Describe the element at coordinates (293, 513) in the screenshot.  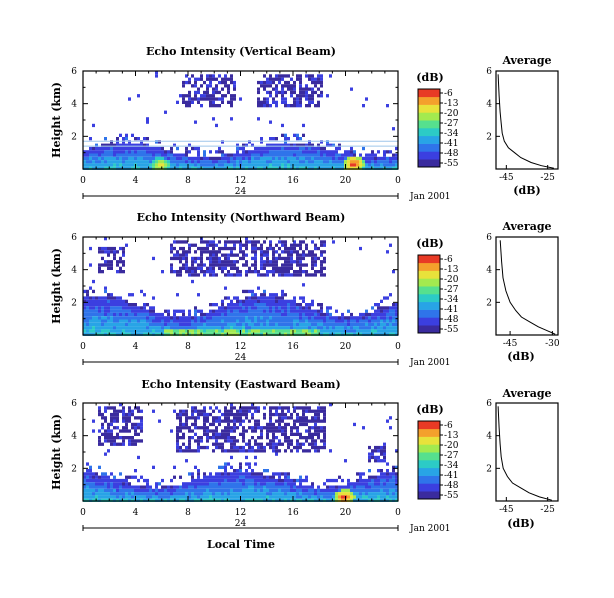
I see `x-tick-label: 16` at that location.